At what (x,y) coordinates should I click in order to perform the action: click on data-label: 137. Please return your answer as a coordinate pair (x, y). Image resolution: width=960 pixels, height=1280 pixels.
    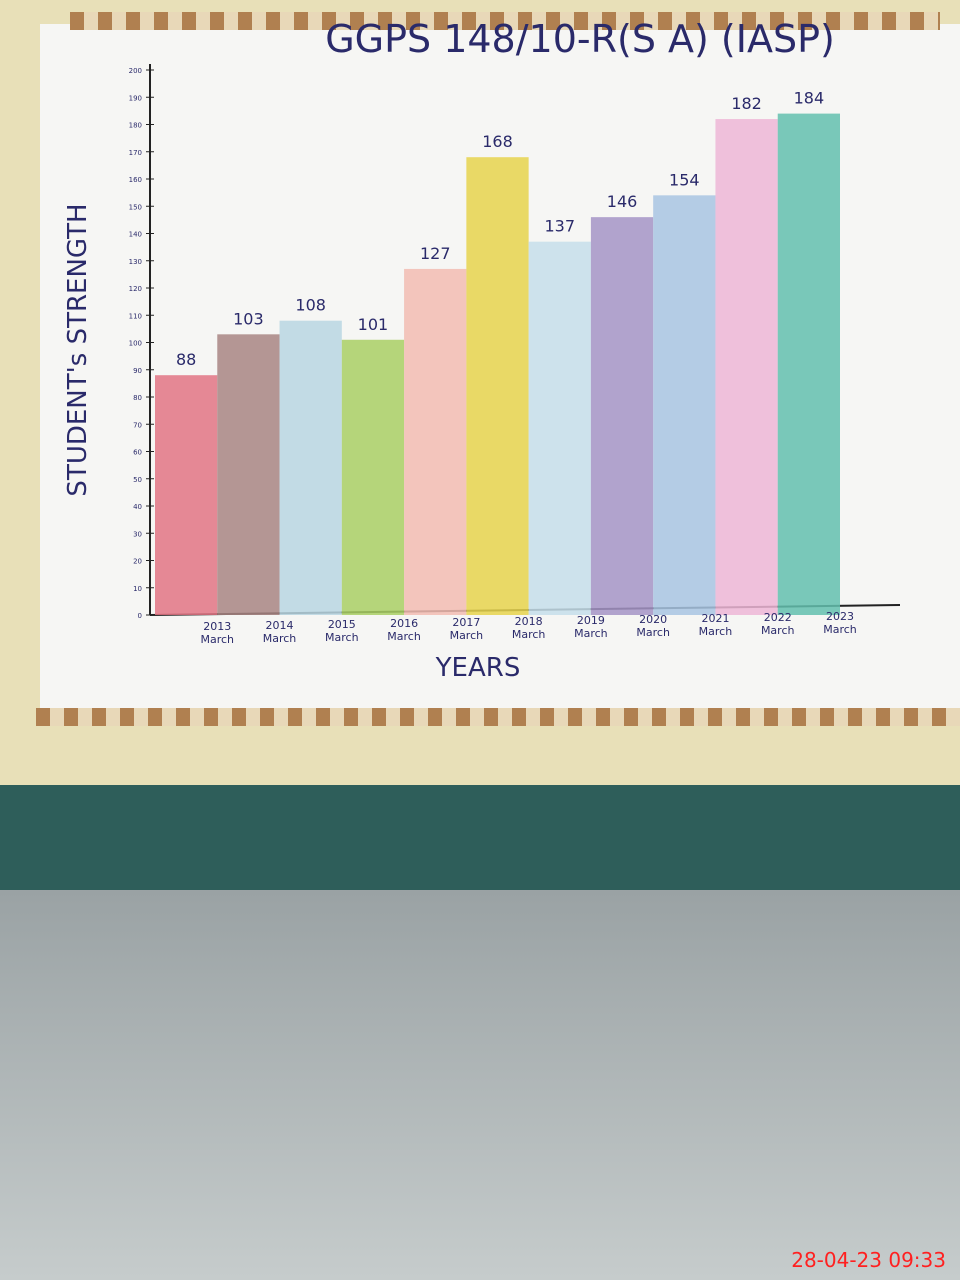
    Looking at the image, I should click on (559, 226).